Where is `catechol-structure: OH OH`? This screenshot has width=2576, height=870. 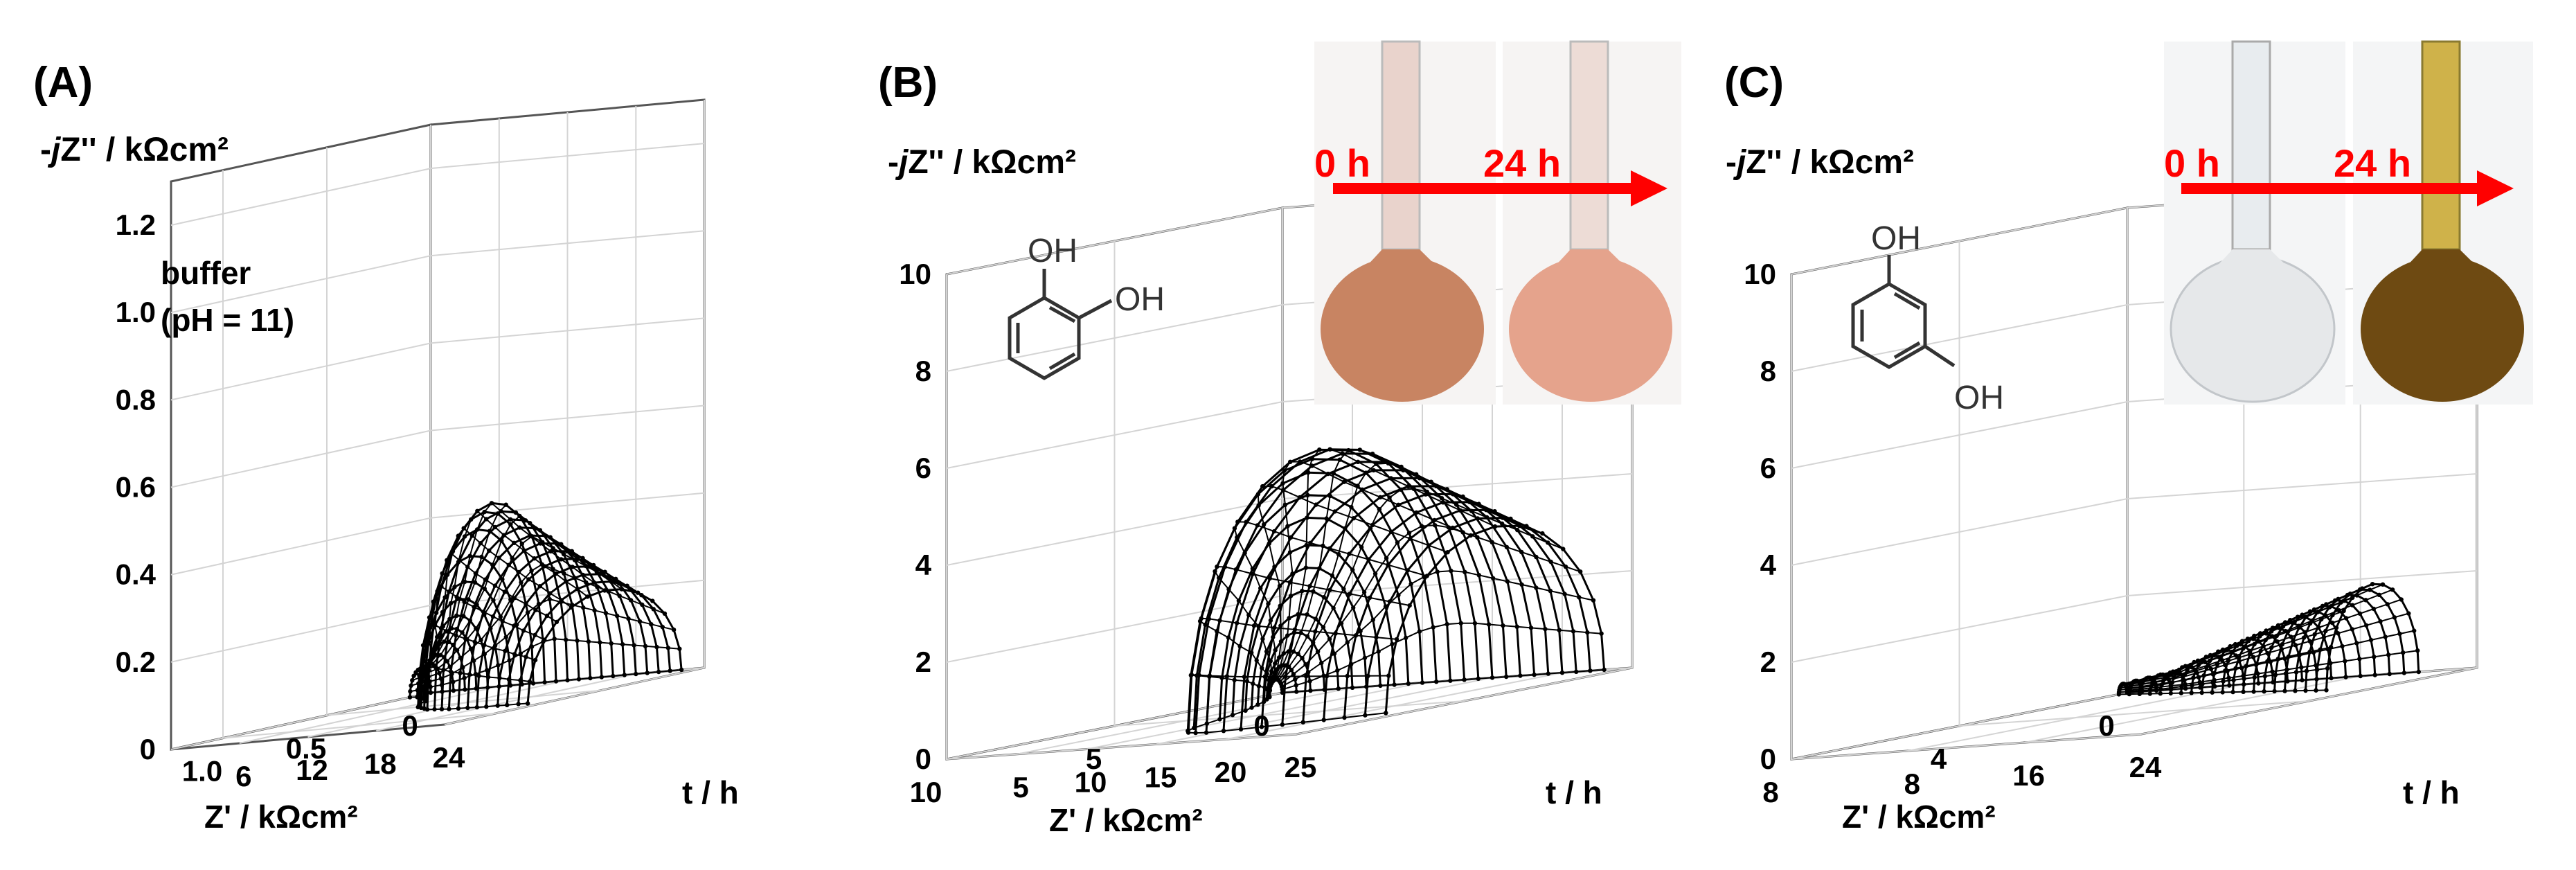 catechol-structure: OH OH is located at coordinates (1086, 306).